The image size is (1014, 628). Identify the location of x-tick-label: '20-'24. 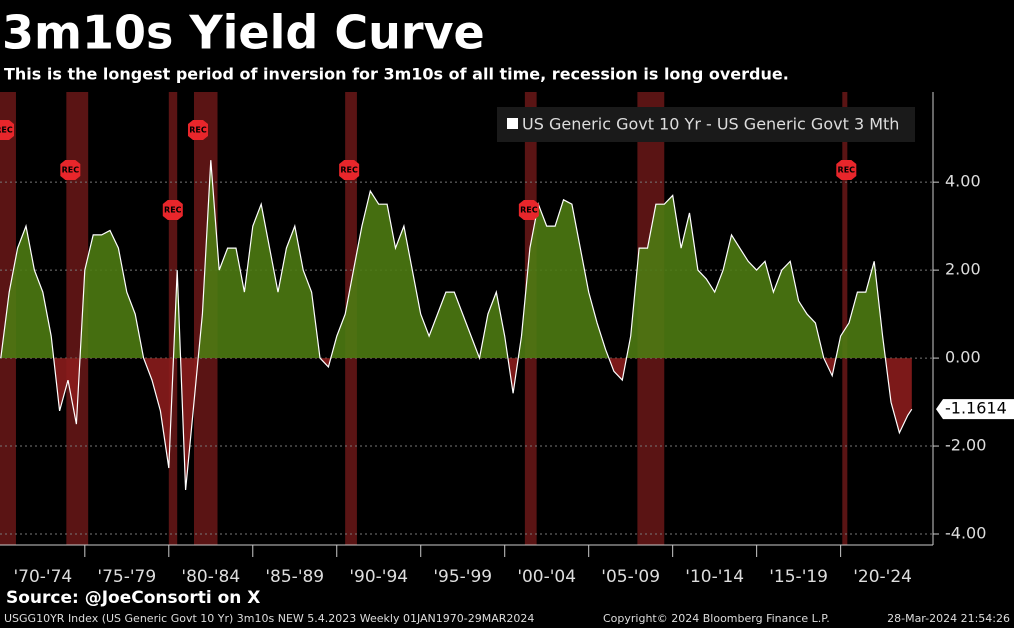
(882, 577).